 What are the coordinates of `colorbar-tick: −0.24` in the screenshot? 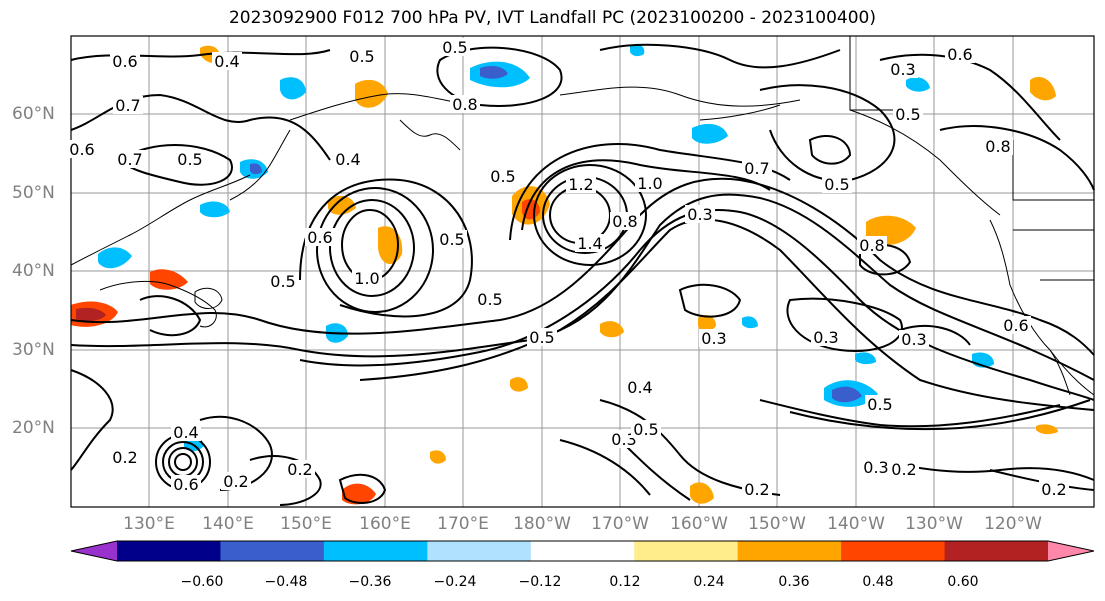 It's located at (455, 582).